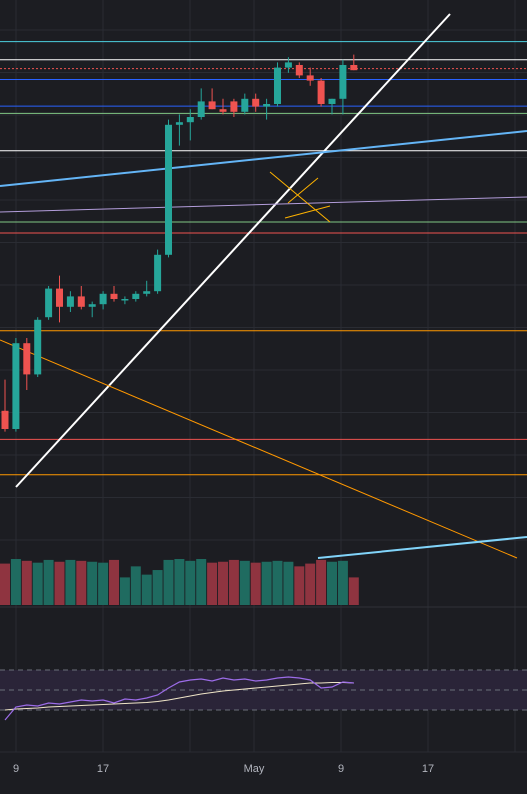 This screenshot has height=794, width=527. I want to click on rsi-line, so click(179, 698).